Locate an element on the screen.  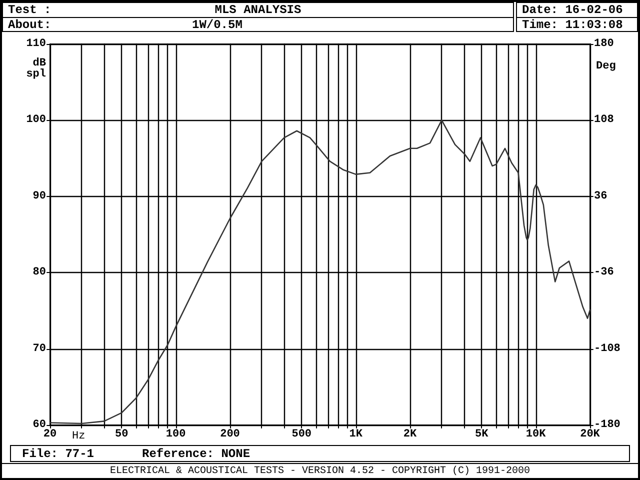
x-tick-label: 1K is located at coordinates (356, 434).